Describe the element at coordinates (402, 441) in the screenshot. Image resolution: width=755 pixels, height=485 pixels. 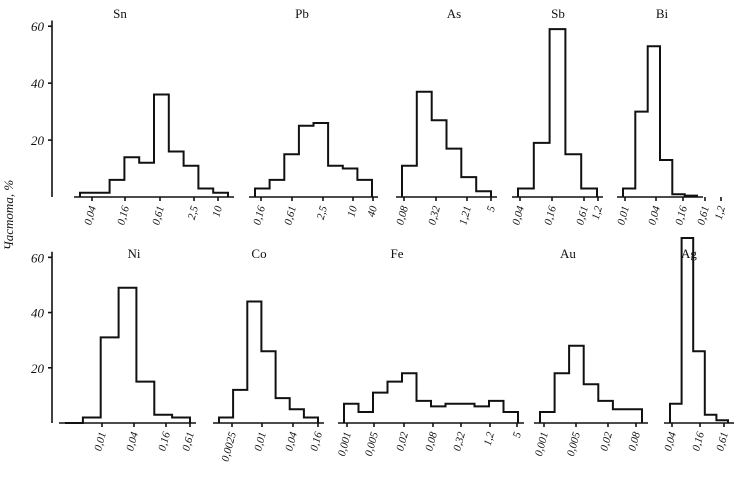
I see `x-tick-label: 0,02` at that location.